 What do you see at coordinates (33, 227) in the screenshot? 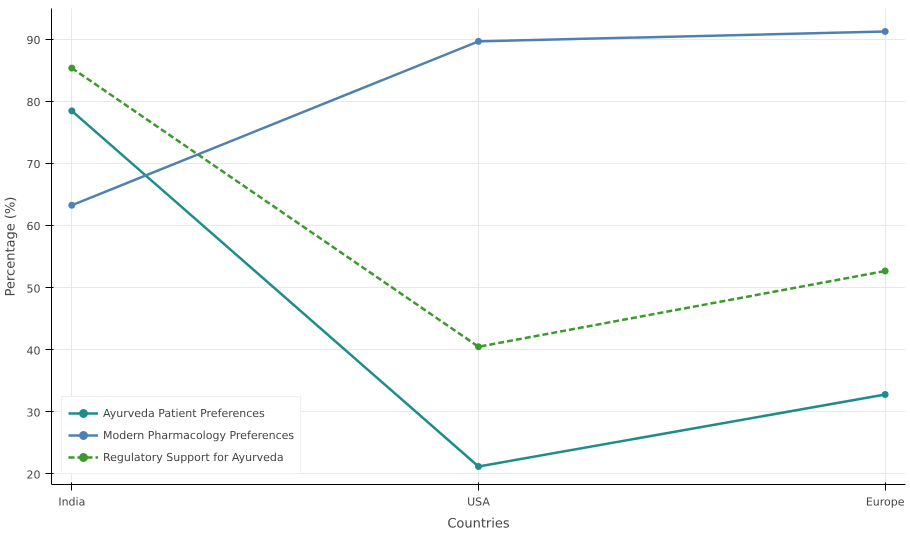
I see `y-tick-label: 60` at bounding box center [33, 227].